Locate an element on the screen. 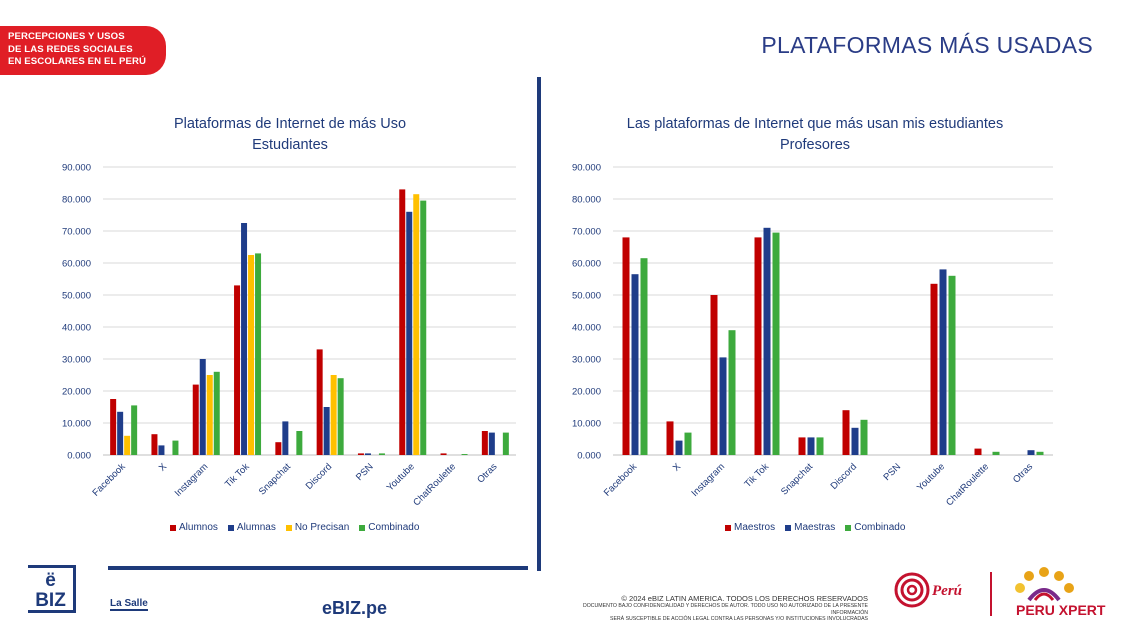 The image size is (1127, 631). ebiz-logo: ë BIZ is located at coordinates (52, 589).